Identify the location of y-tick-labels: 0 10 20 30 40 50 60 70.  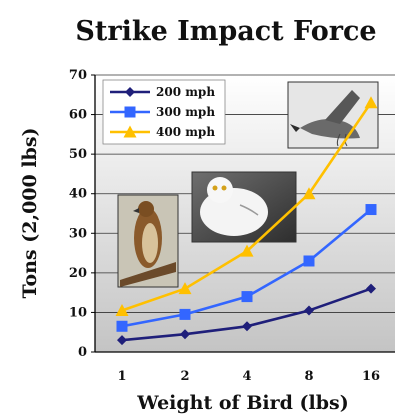
(82, 214).